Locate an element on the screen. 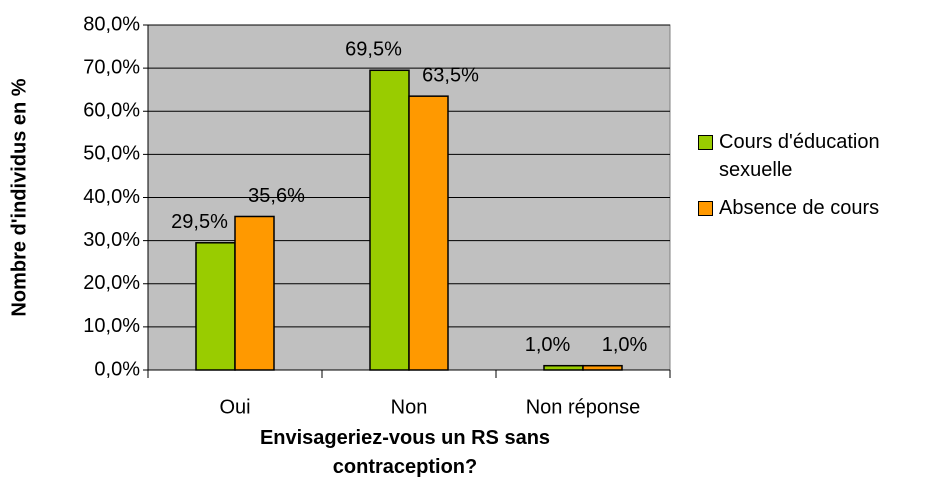 The image size is (940, 483). x-tick-label: Non is located at coordinates (409, 407).